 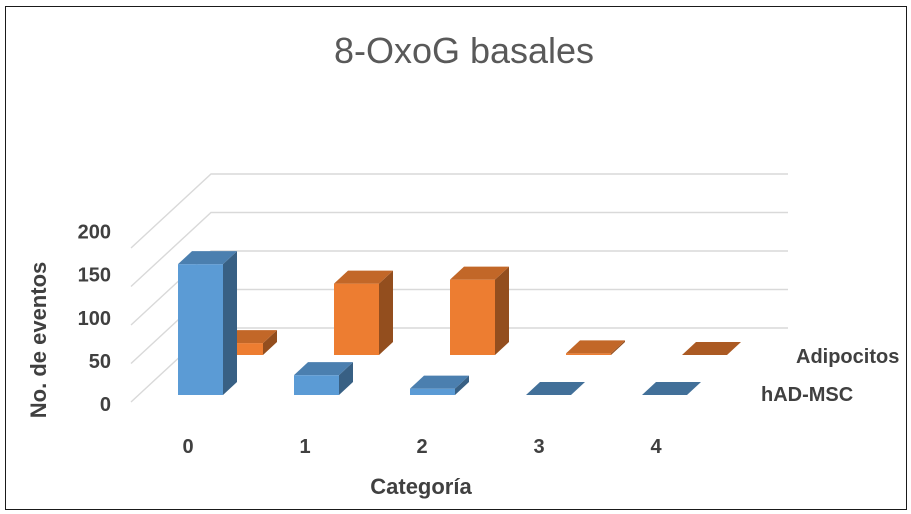 I want to click on y-axis-ticks: 0 50 100 150 200, so click(x=94, y=319).